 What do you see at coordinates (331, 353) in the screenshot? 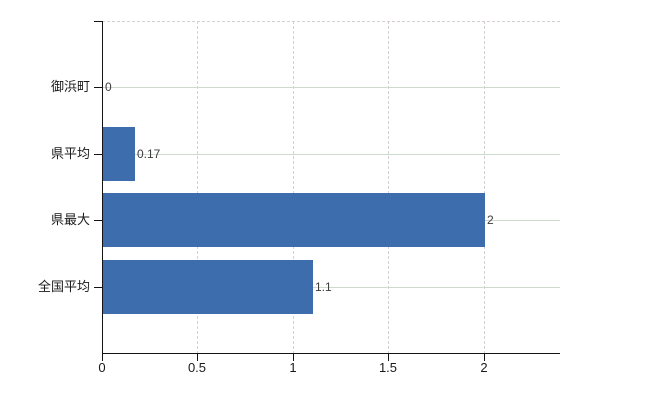
I see `x-axis-line` at bounding box center [331, 353].